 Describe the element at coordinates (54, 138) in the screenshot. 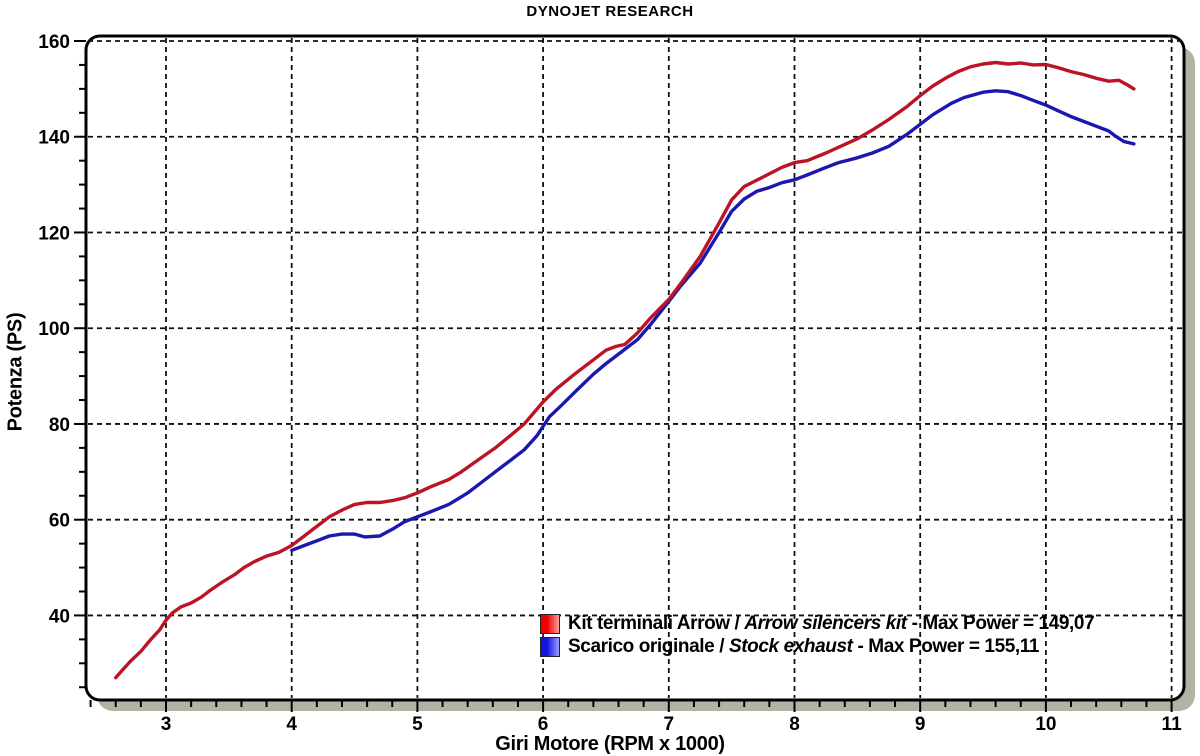

I see `y-tick-label: 140` at that location.